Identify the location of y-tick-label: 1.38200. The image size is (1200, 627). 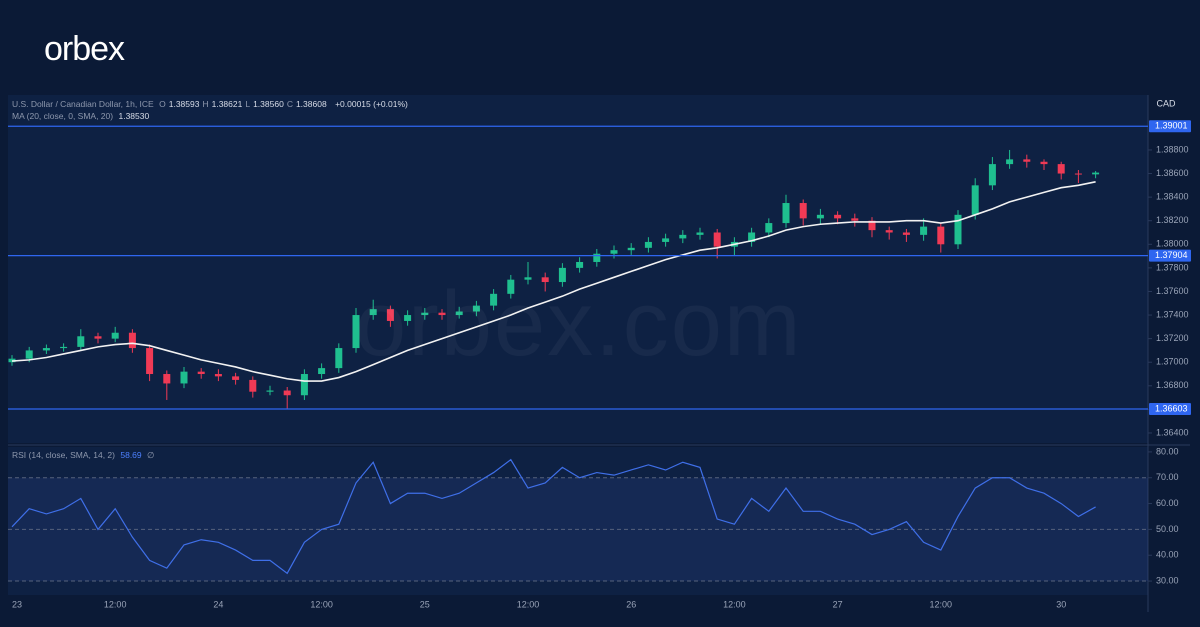
(1172, 220).